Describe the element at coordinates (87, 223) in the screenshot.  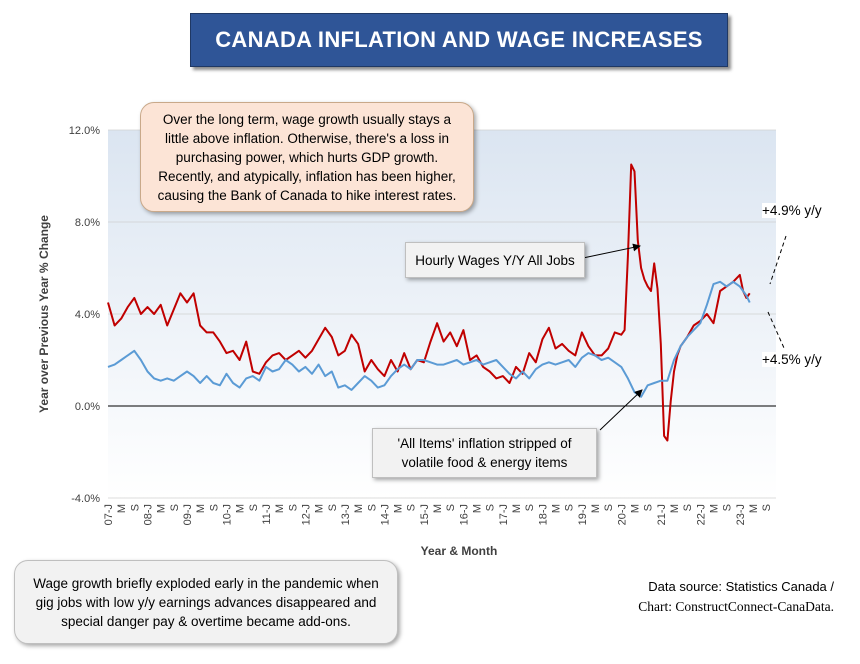
I see `y-tick-label: 8.0%` at that location.